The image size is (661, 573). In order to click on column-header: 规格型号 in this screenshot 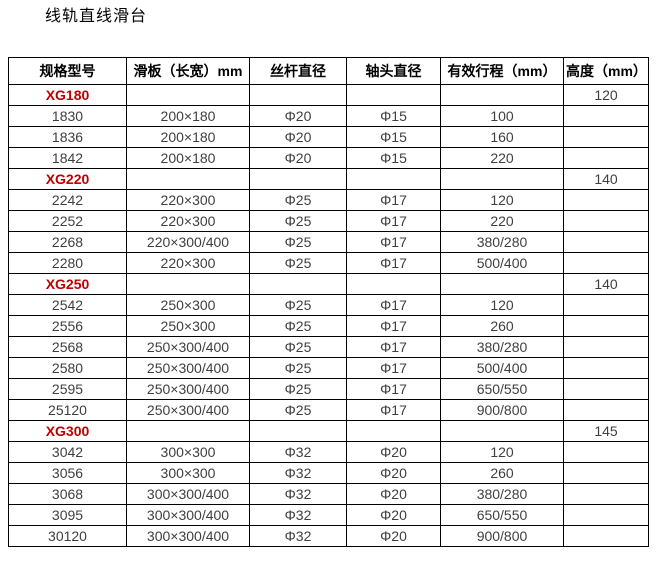, I will do `click(67, 71)`.